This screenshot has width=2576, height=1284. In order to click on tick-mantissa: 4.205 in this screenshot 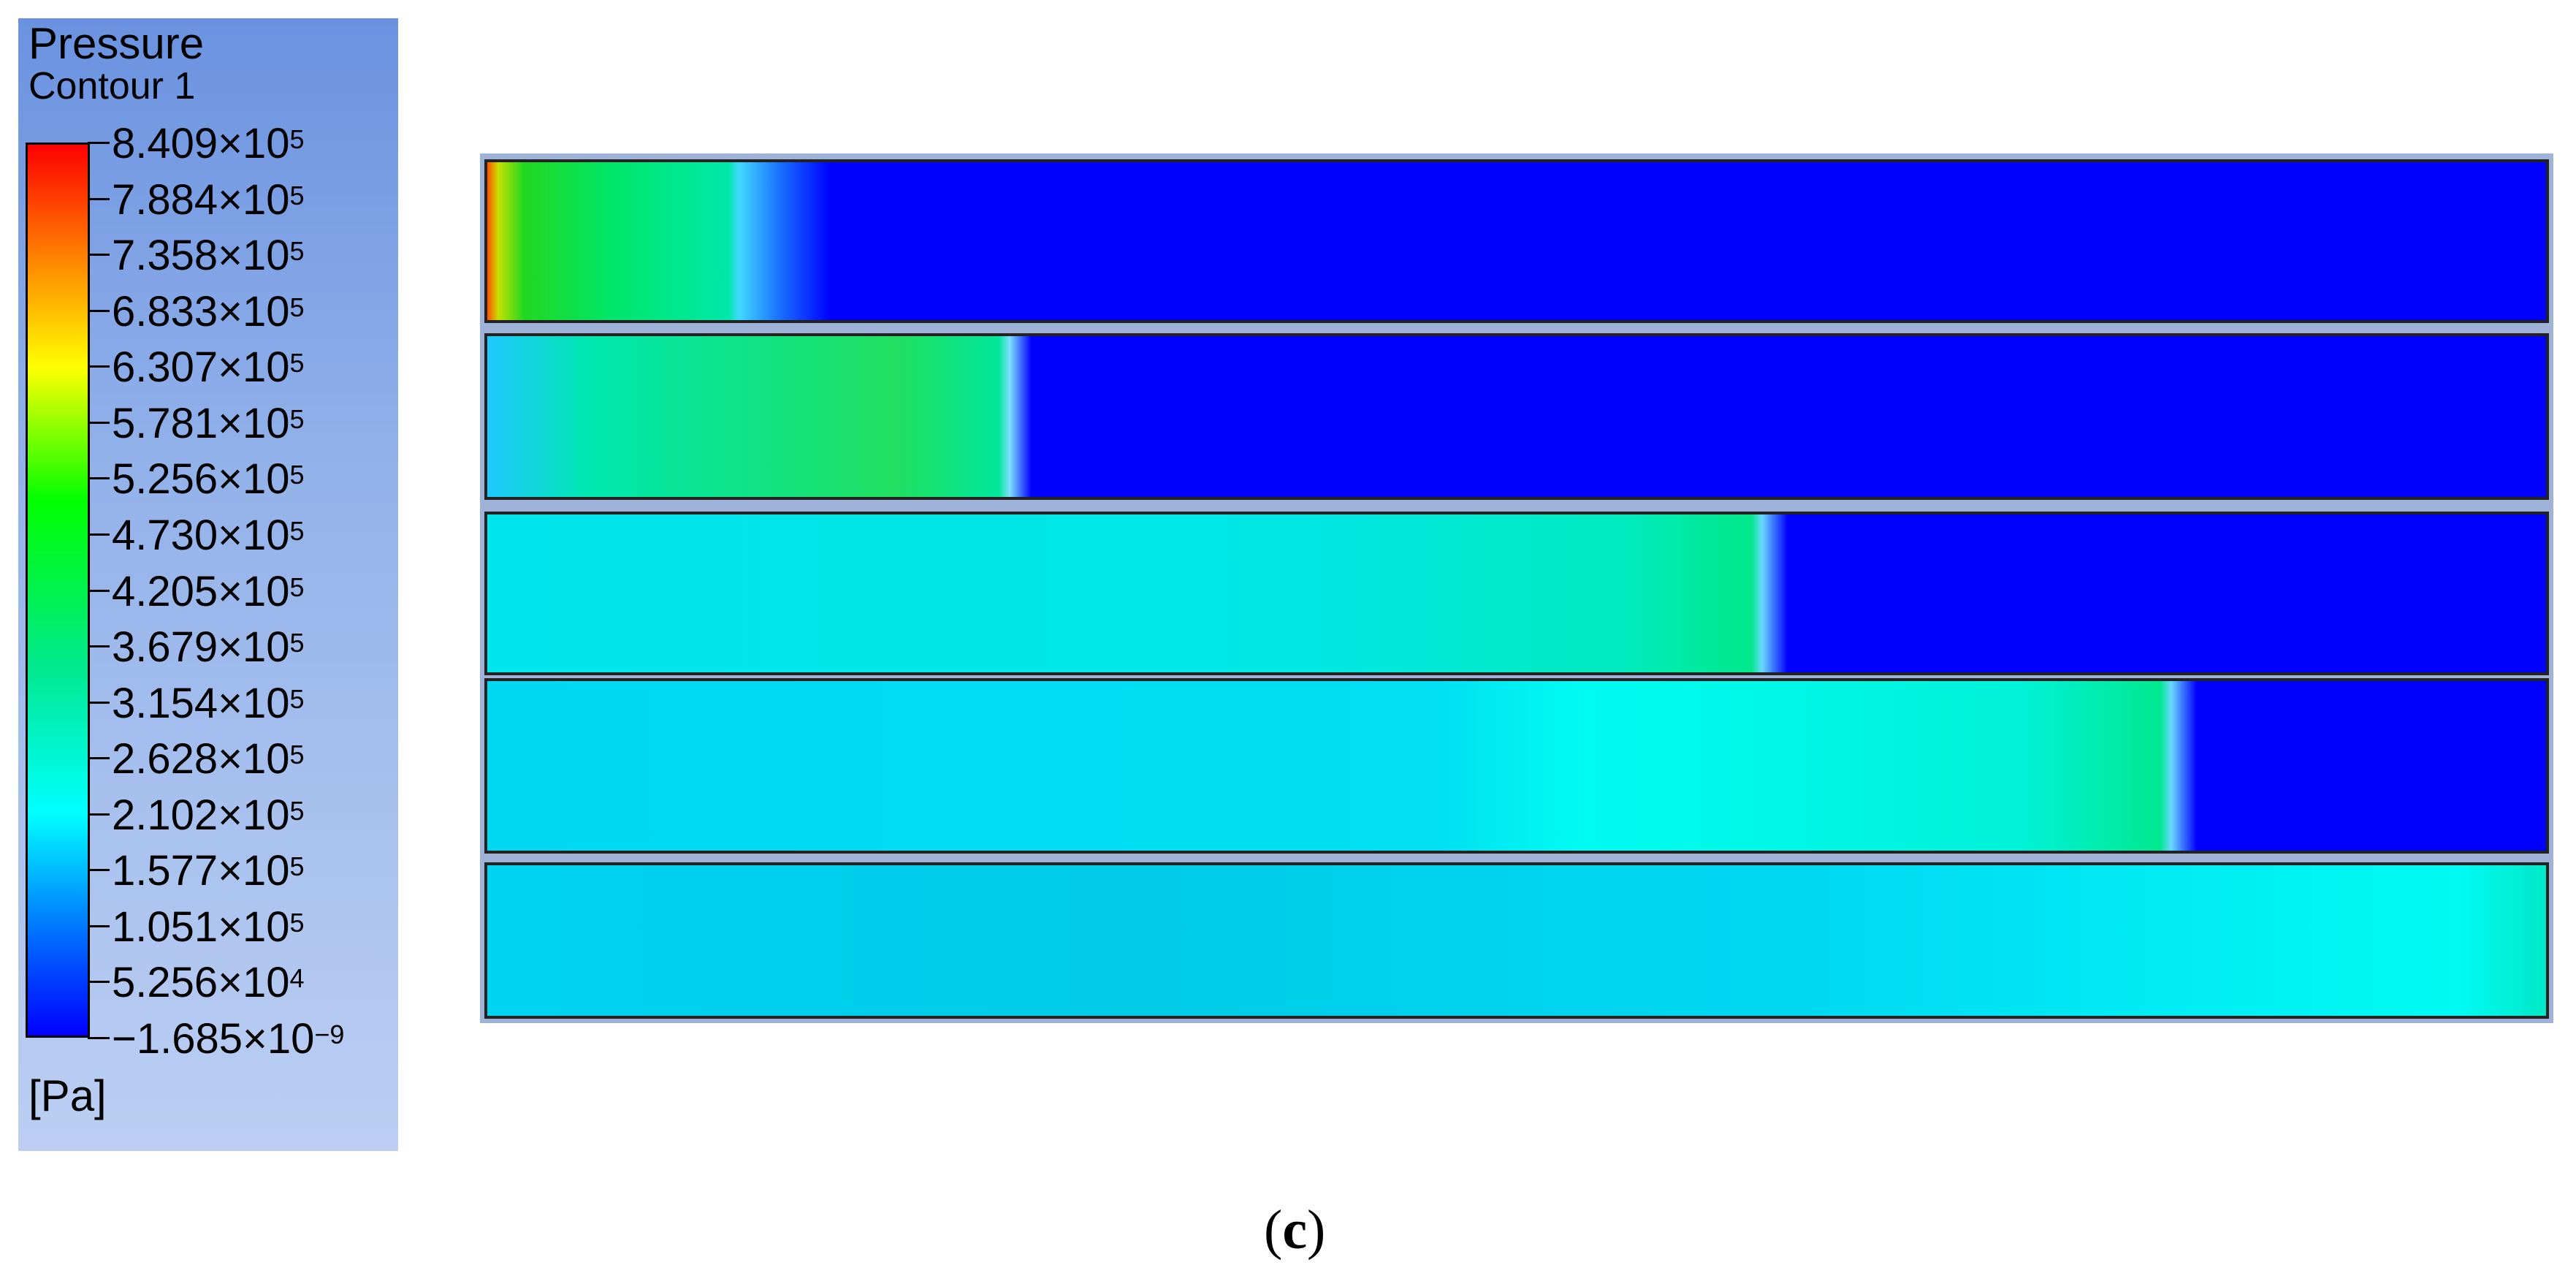, I will do `click(165, 591)`.